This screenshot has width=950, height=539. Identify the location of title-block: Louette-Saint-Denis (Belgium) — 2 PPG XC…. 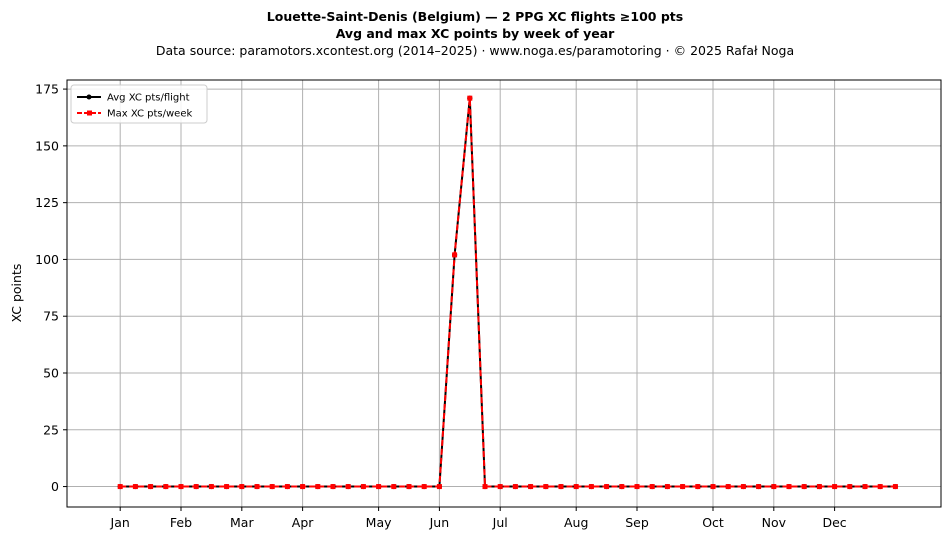
(475, 33).